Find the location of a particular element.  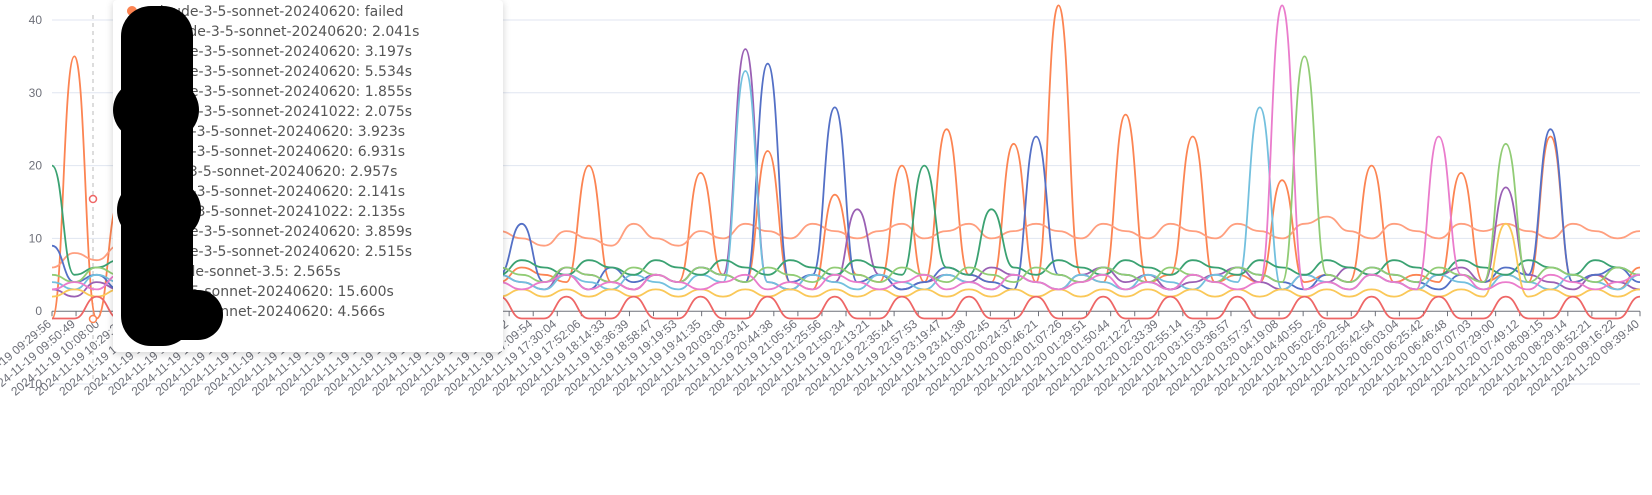

tooltip-row-text: t_claude-sonnet-3.5: 2.565s is located at coordinates (243, 272).